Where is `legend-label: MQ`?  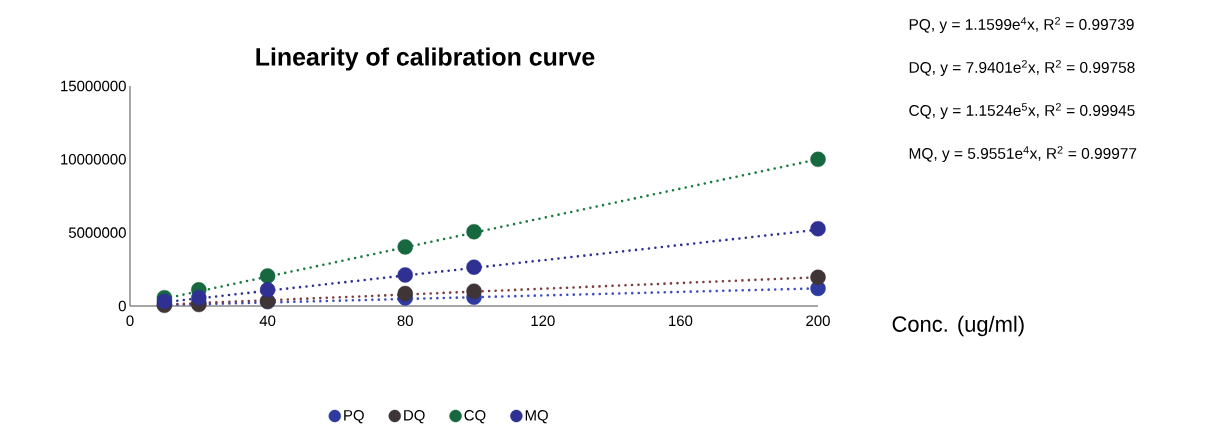
legend-label: MQ is located at coordinates (536, 417).